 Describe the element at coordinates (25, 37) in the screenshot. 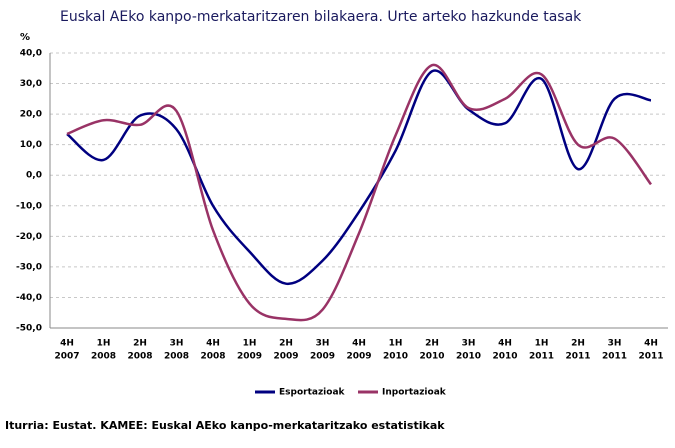

I see `y-axis-label: %` at that location.